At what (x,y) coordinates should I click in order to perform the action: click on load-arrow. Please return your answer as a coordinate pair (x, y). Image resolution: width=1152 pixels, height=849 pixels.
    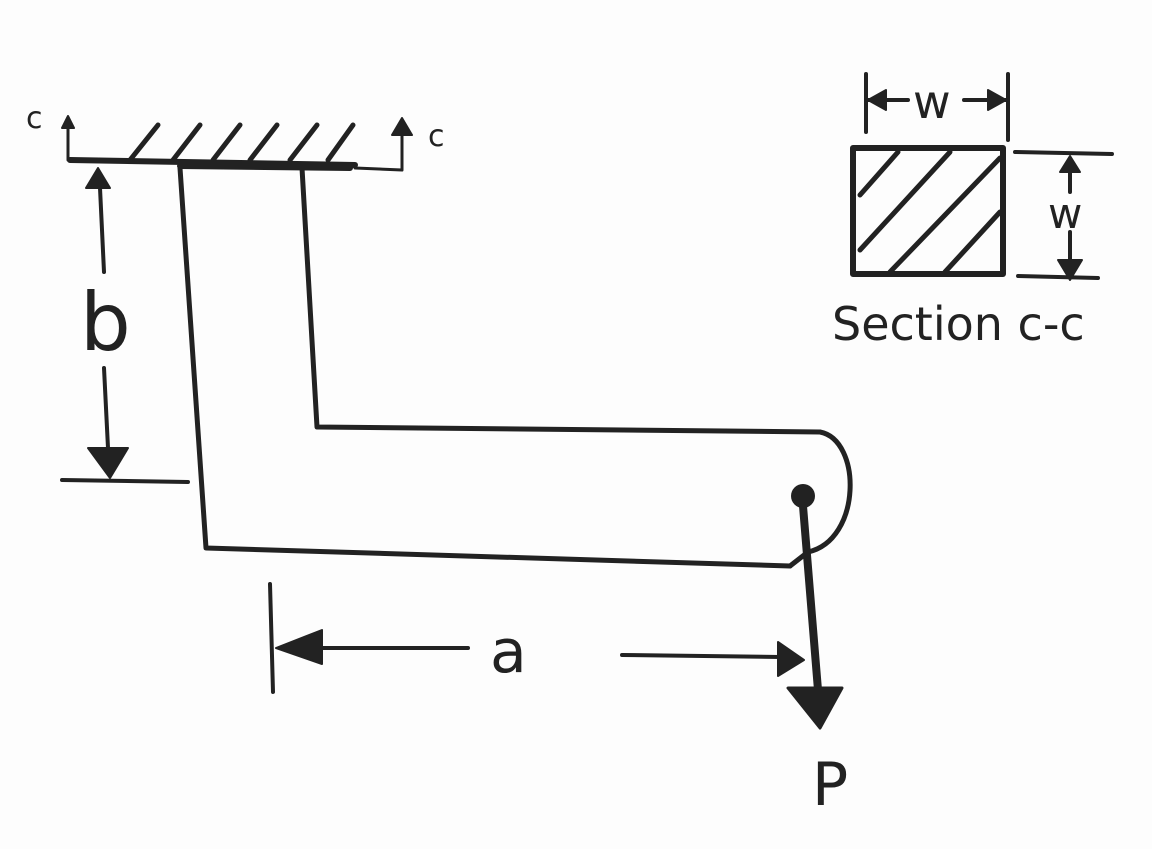
    Looking at the image, I should click on (815, 607).